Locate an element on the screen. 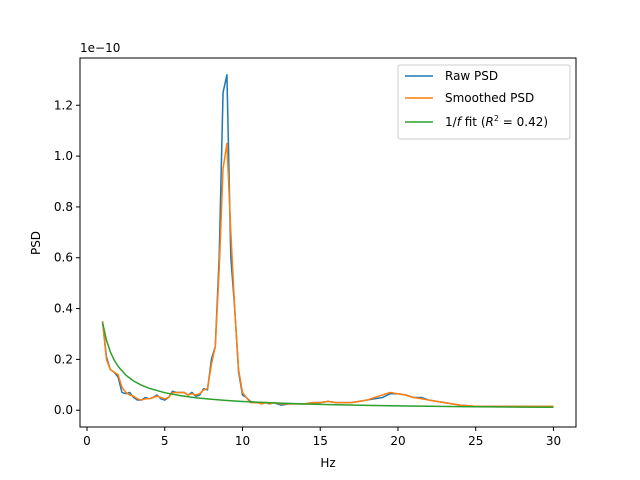 This screenshot has height=480, width=640. legend-frame is located at coordinates (484, 102).